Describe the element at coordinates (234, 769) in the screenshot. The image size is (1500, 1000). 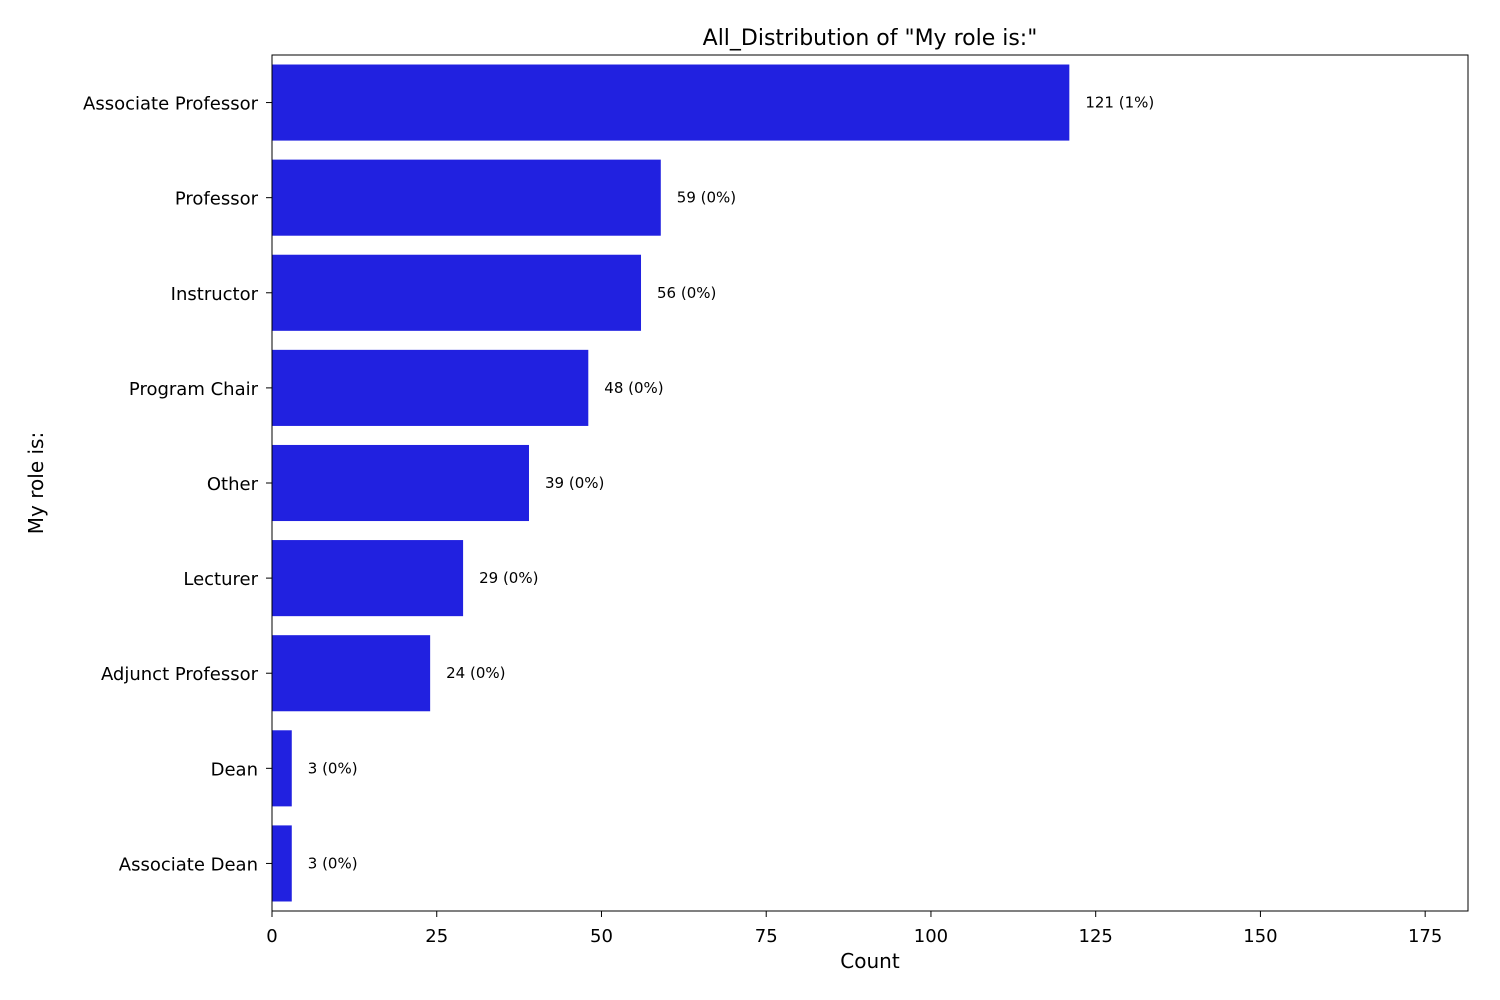
I see `y-tick-label: Dean` at that location.